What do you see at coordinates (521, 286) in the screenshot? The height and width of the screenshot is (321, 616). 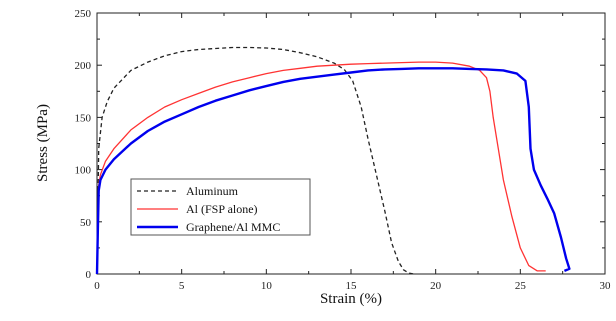 I see `x-tick-label: 25` at bounding box center [521, 286].